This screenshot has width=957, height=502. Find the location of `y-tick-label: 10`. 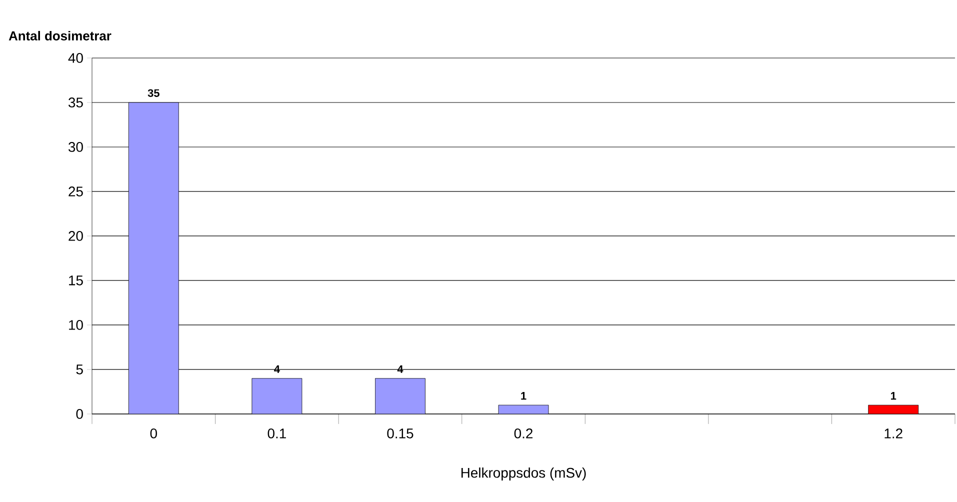

y-tick-label: 10 is located at coordinates (76, 325).